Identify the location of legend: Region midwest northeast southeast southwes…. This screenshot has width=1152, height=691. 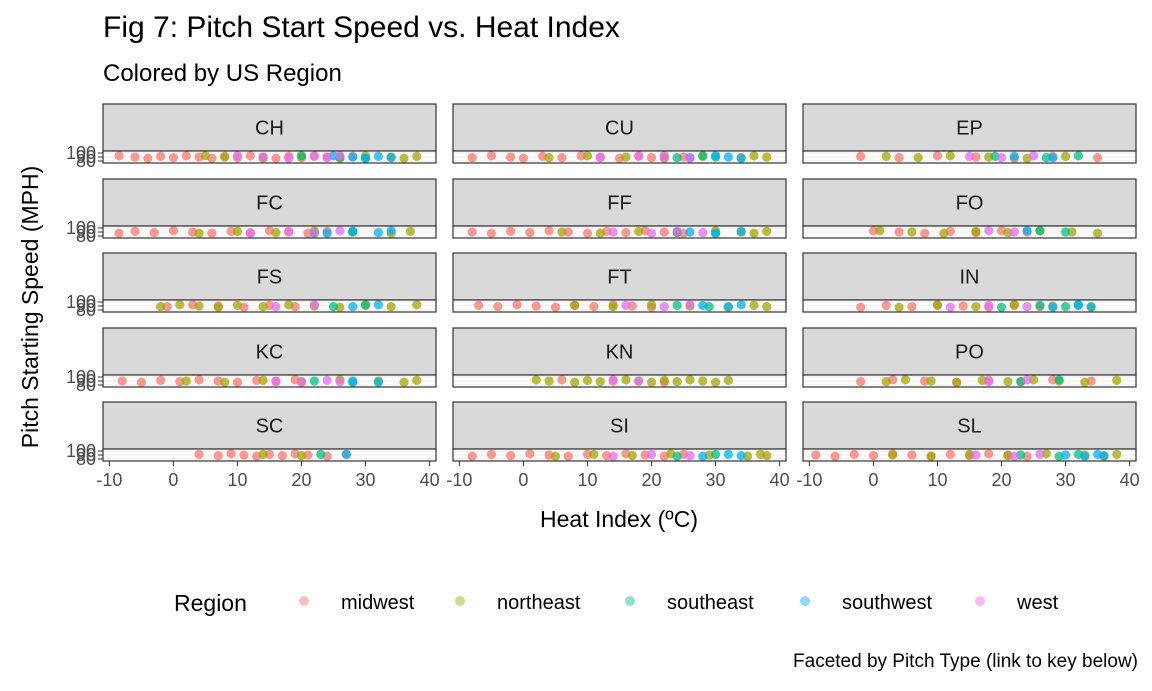
(616, 603).